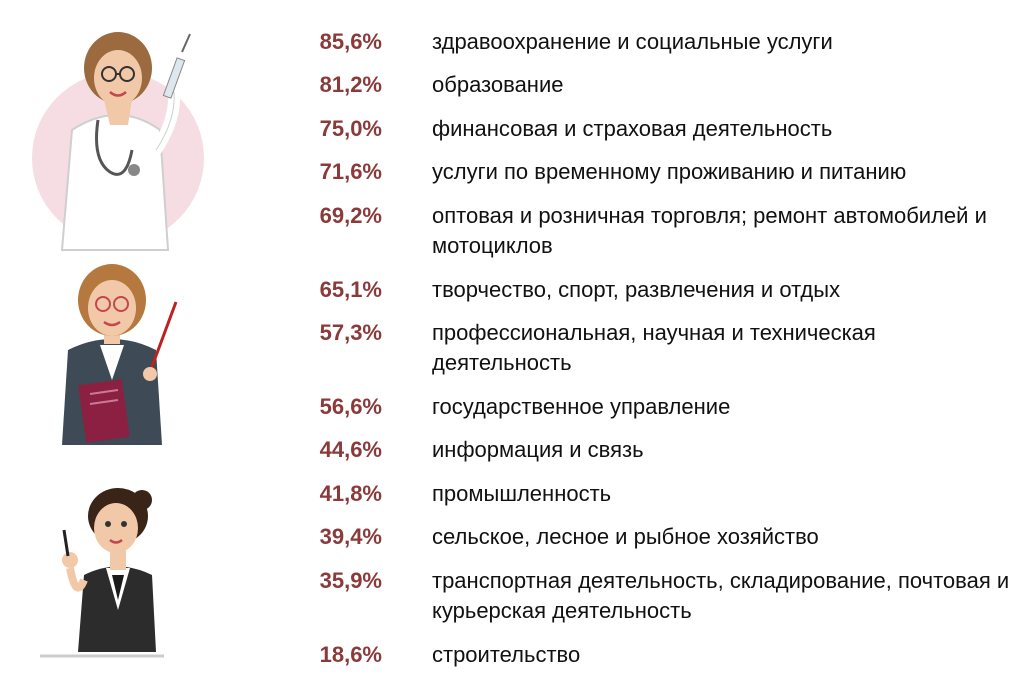  What do you see at coordinates (350, 580) in the screenshot?
I see `percent-value: 35,9%` at bounding box center [350, 580].